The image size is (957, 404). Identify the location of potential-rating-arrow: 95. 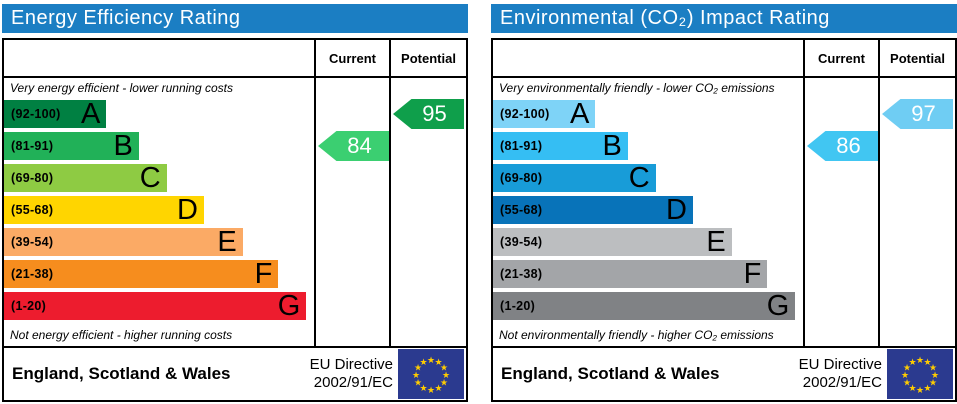
(428, 114).